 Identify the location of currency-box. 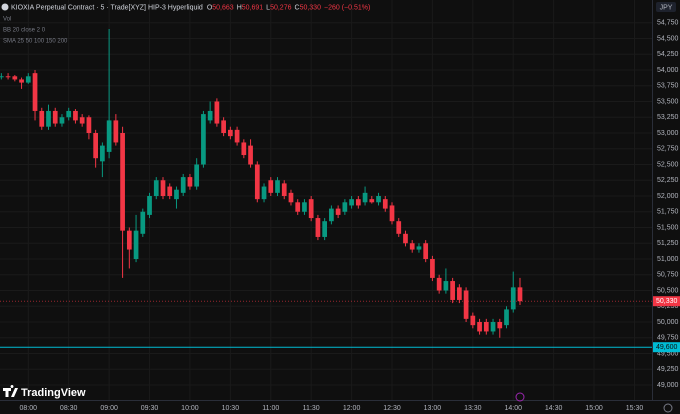
(666, 7).